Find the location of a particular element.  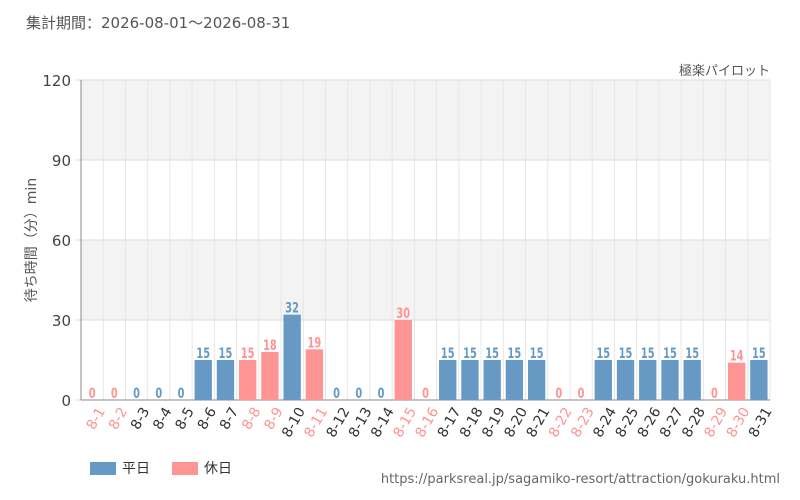

x-tick-label: 8-4 is located at coordinates (162, 419).